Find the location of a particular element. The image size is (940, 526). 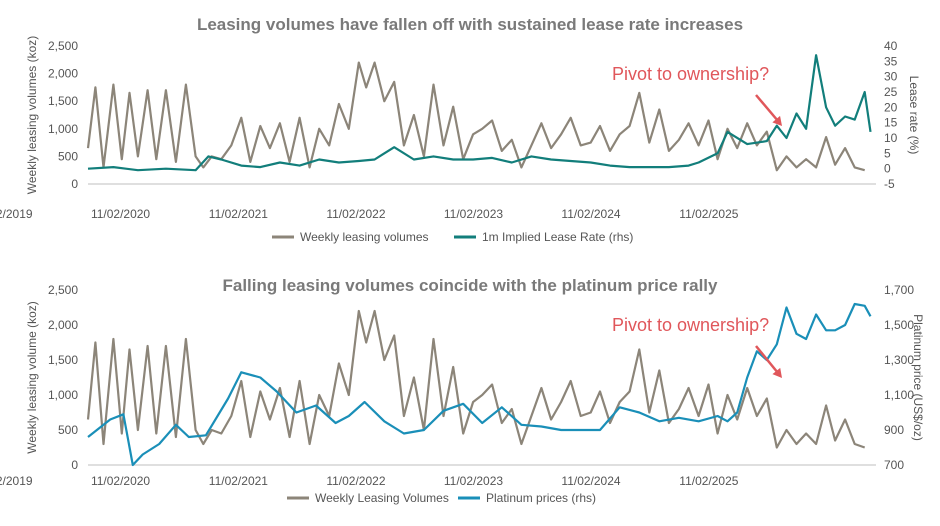

y-axis-title: Weekly leasing volume (koz) is located at coordinates (32, 377).